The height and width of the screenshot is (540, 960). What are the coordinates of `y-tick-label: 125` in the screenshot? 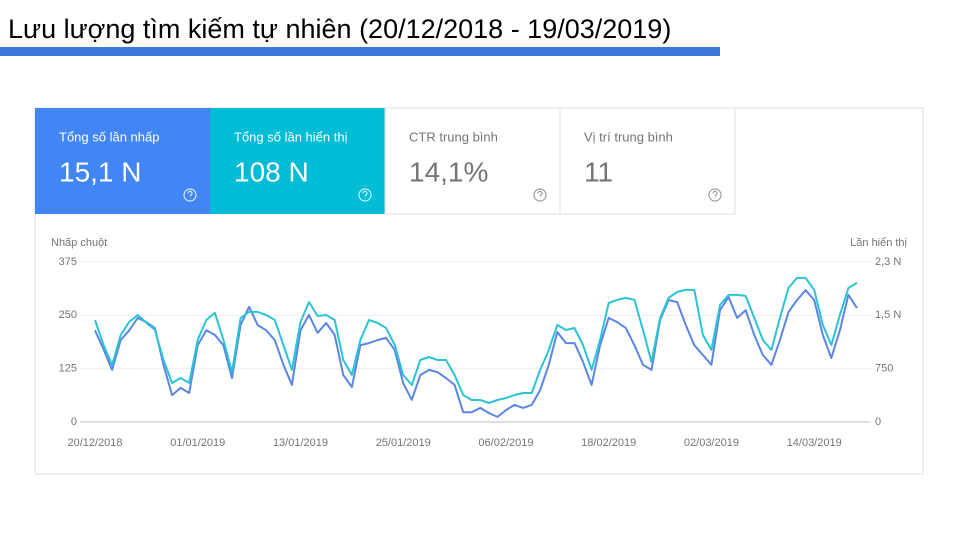 It's located at (68, 369).